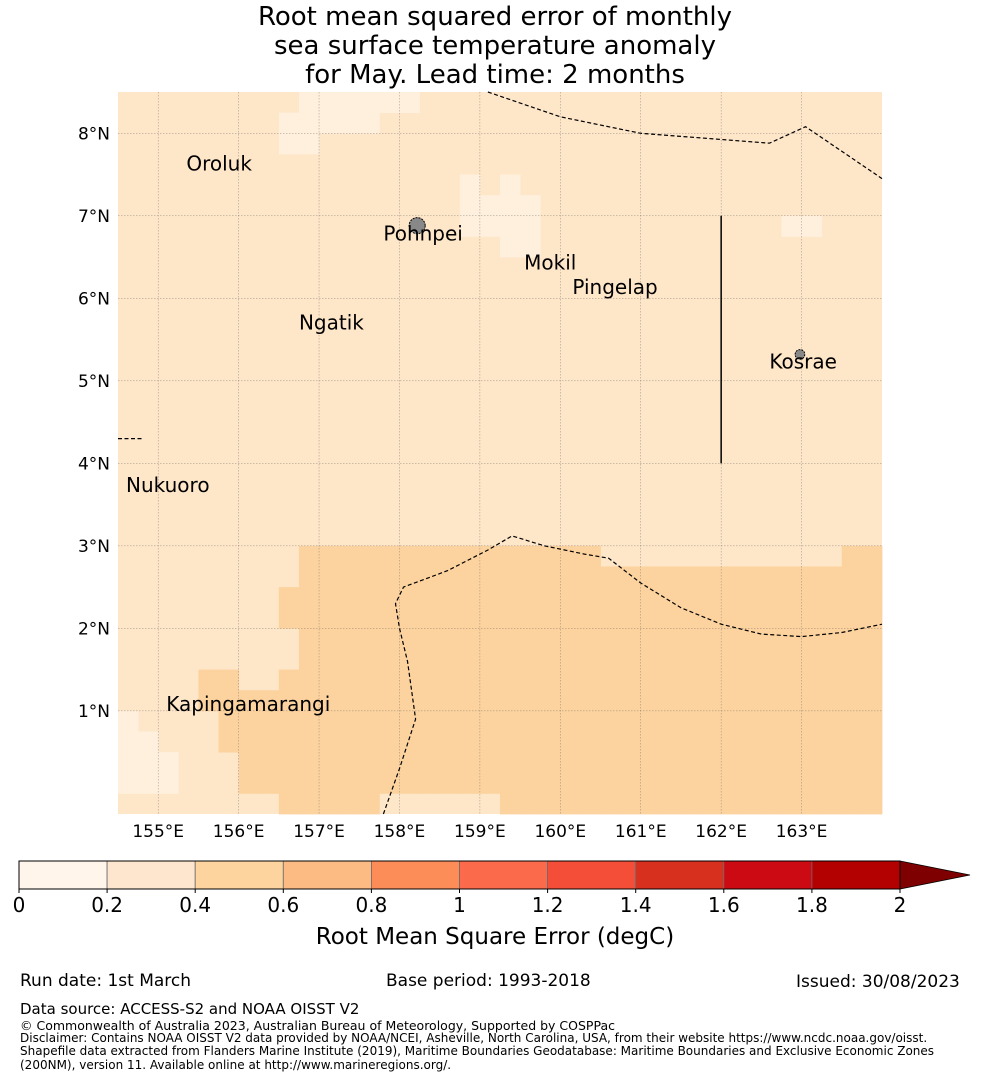 The width and height of the screenshot is (990, 1080). I want to click on lat-tick-label: 5°N, so click(94, 382).